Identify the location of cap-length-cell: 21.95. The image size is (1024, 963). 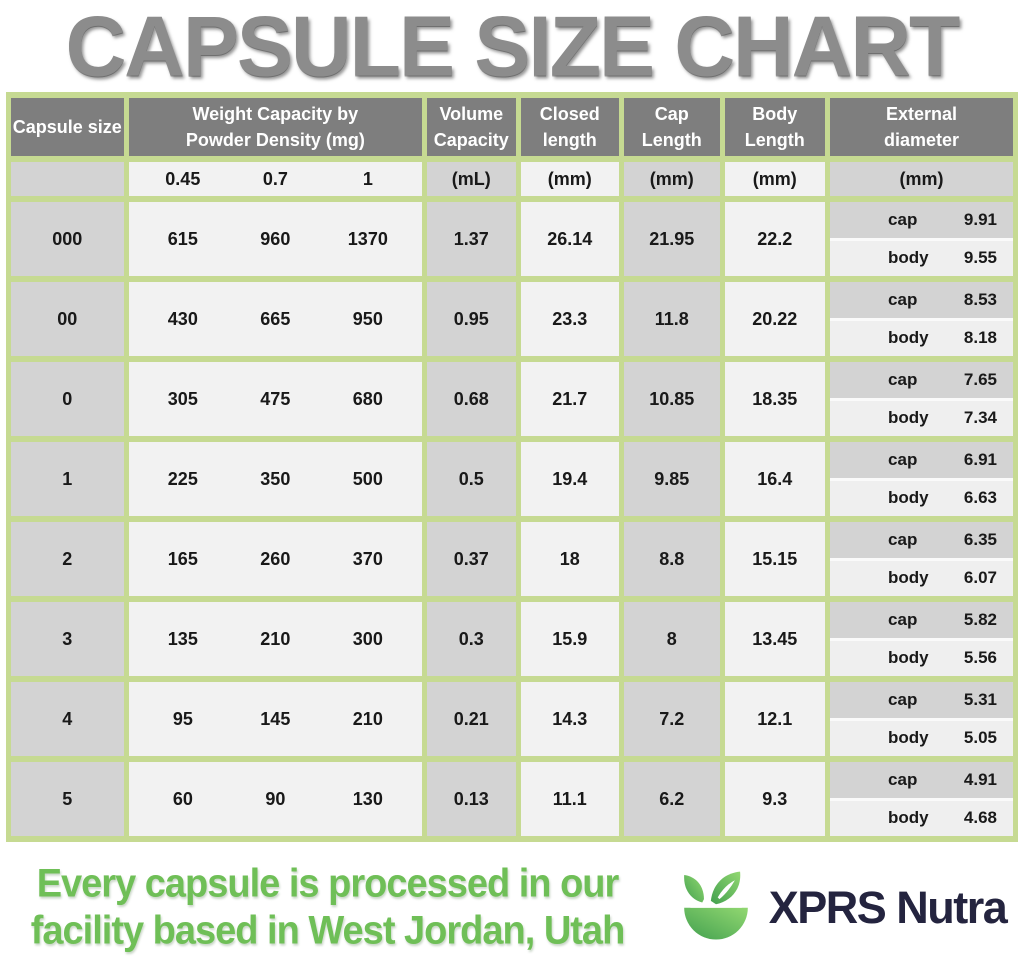
(672, 239).